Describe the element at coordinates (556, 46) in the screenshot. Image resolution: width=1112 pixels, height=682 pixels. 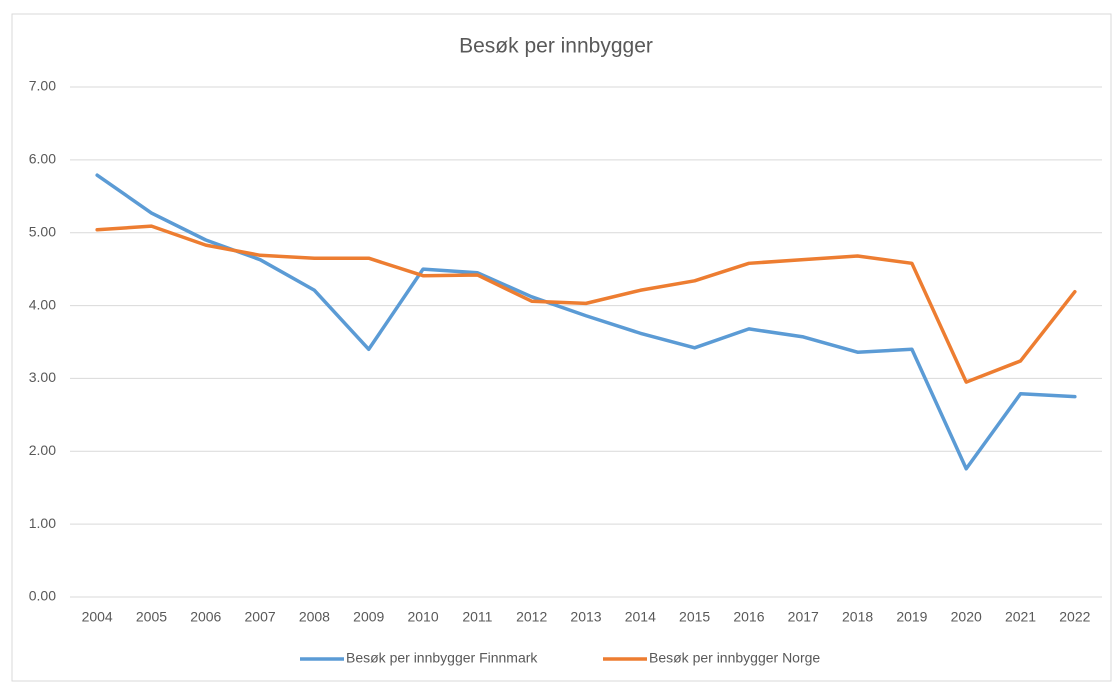
I see `chart-title: Besøk per innbygger` at that location.